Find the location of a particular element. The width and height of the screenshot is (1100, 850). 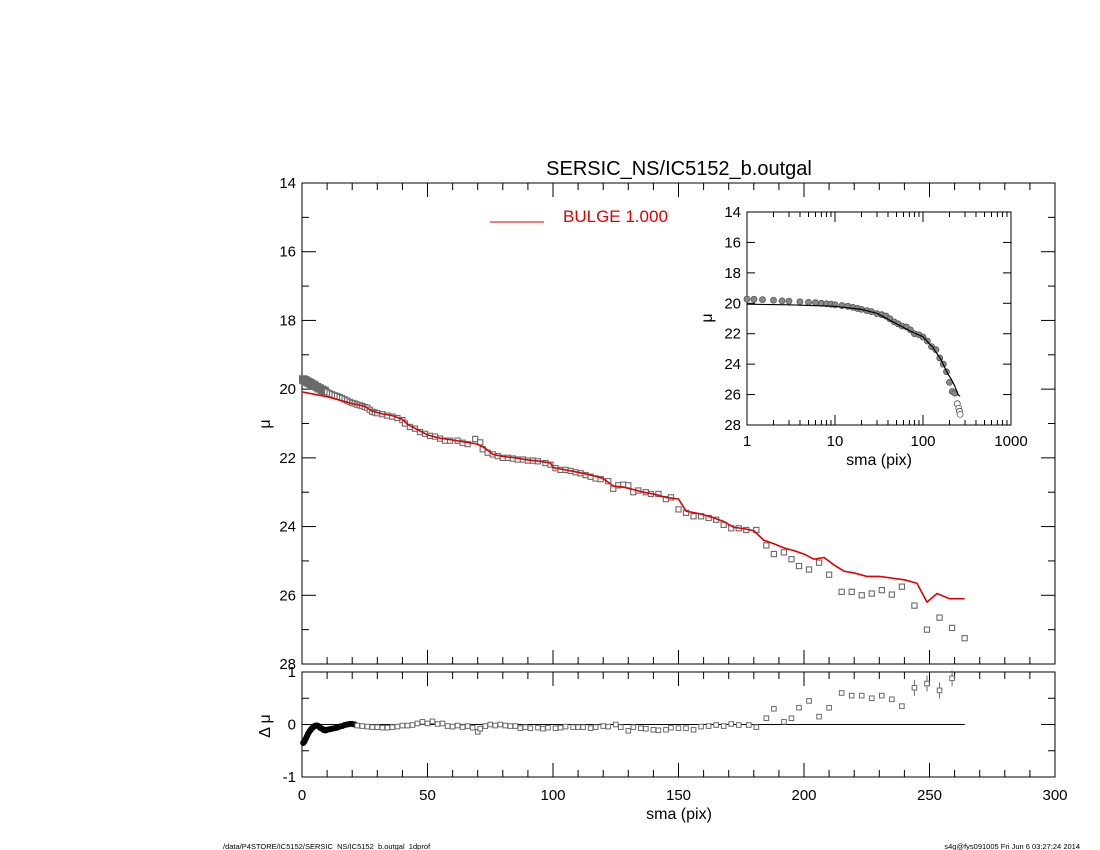

x-tick-label: 150 is located at coordinates (678, 795).